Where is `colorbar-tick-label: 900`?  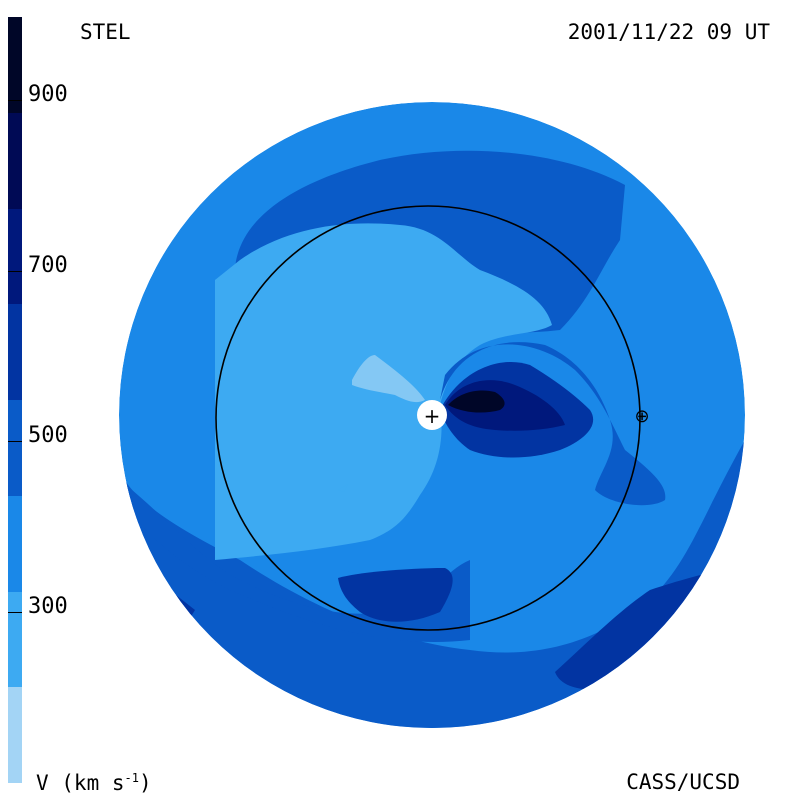 colorbar-tick-label: 900 is located at coordinates (48, 94).